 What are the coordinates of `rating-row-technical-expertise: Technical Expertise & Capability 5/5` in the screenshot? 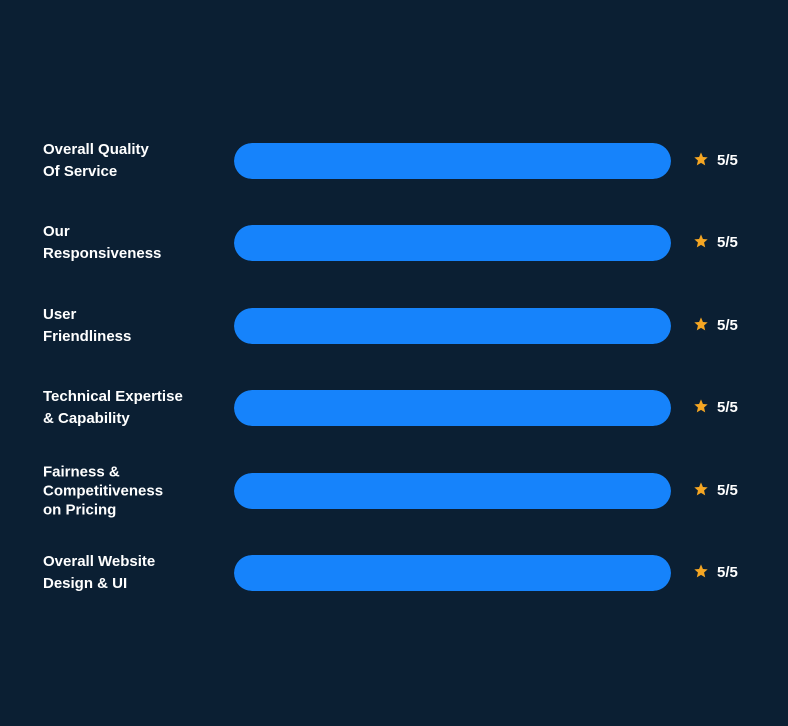 It's located at (394, 408).